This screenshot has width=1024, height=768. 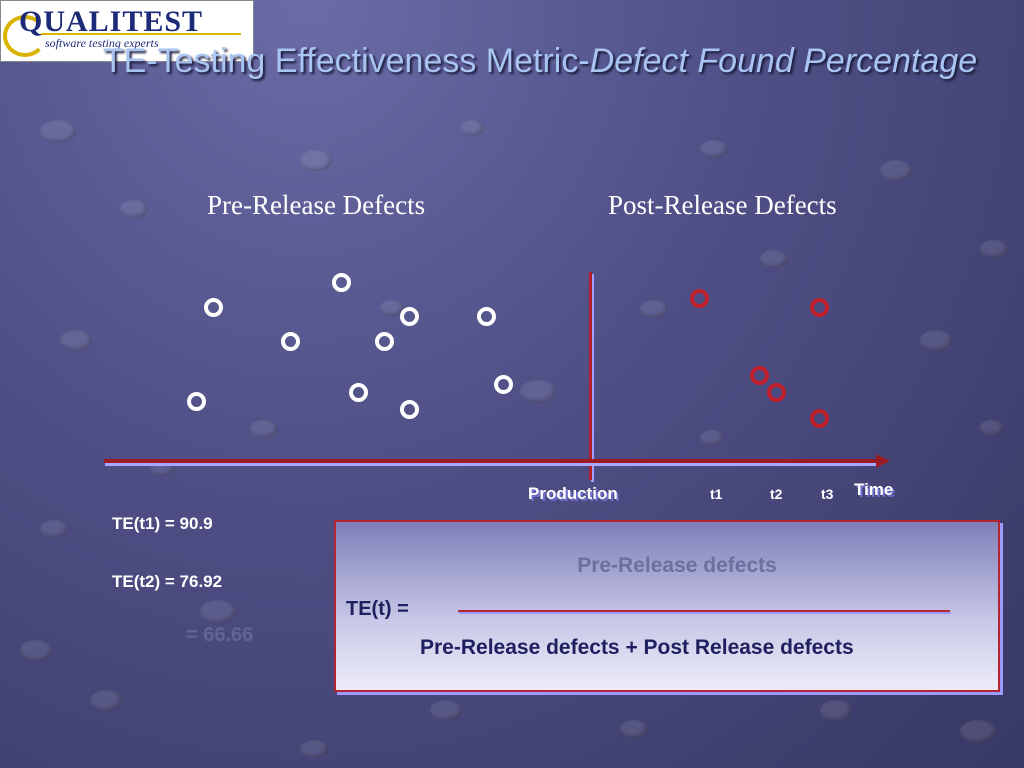 I want to click on te-result-t1: TE(t1) = 90.9, so click(x=162, y=523).